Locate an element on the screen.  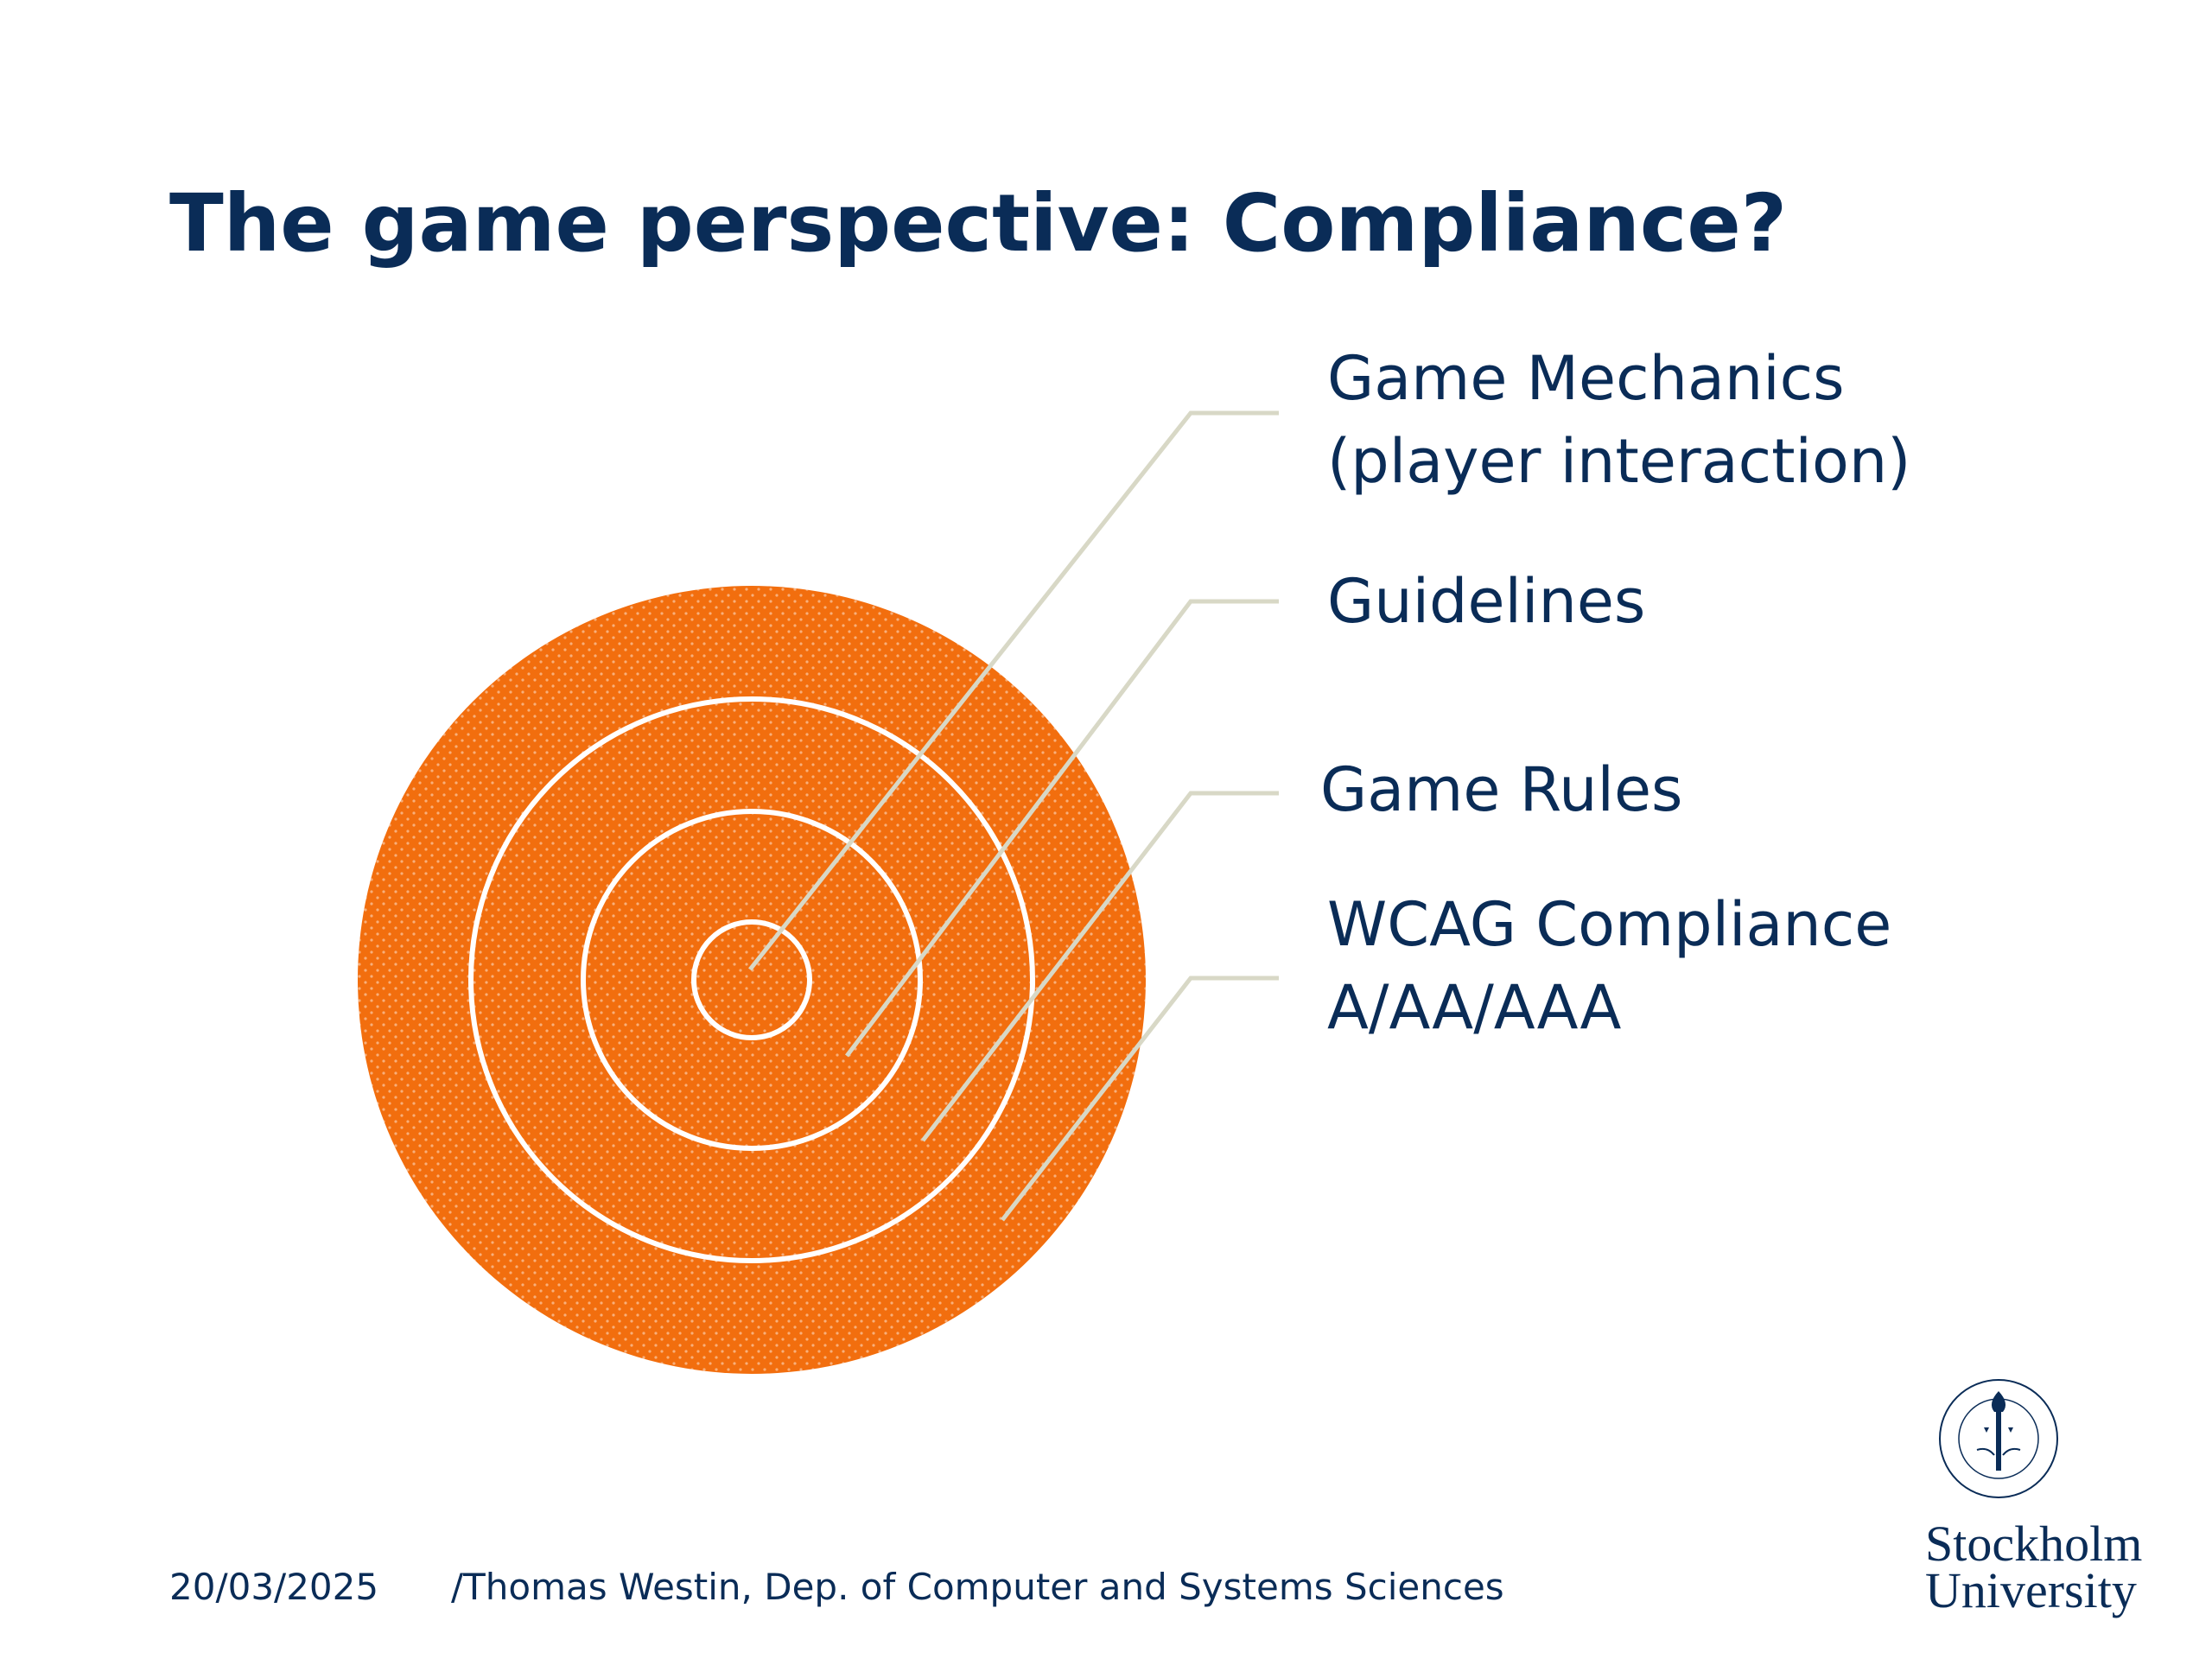
leader-lines is located at coordinates (1013, 816).